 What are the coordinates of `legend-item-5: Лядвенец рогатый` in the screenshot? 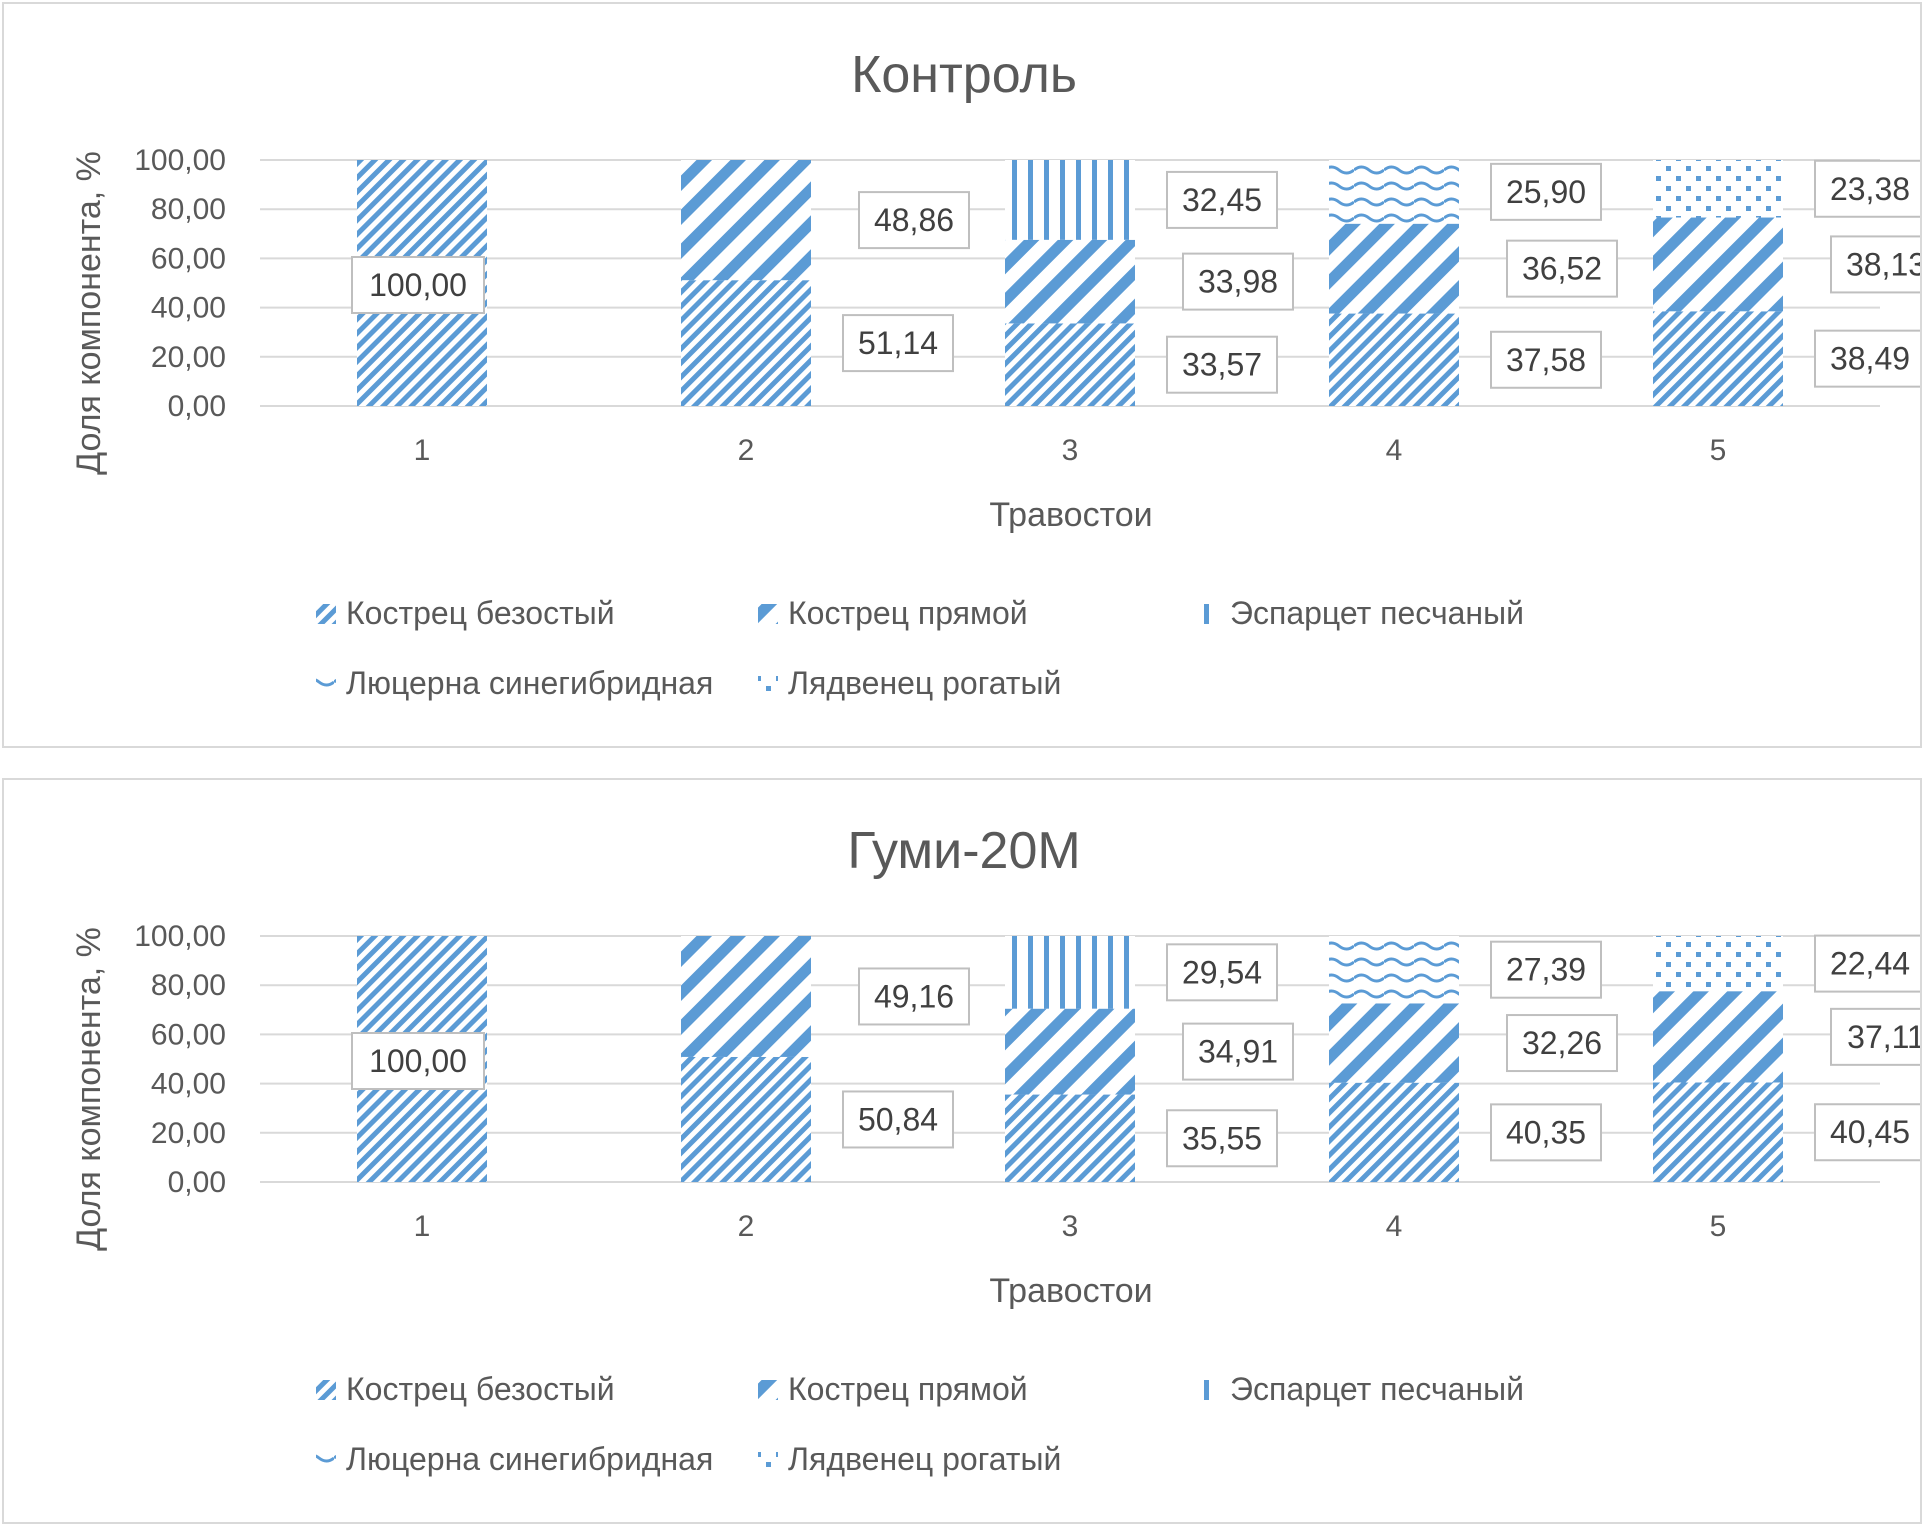 It's located at (909, 683).